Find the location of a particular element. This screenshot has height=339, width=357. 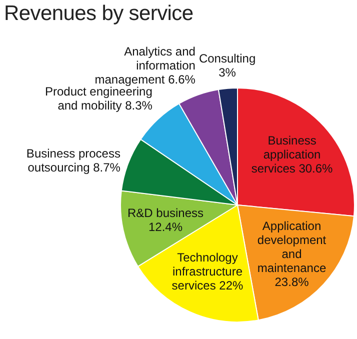

slice-label: Consulting is located at coordinates (227, 59).